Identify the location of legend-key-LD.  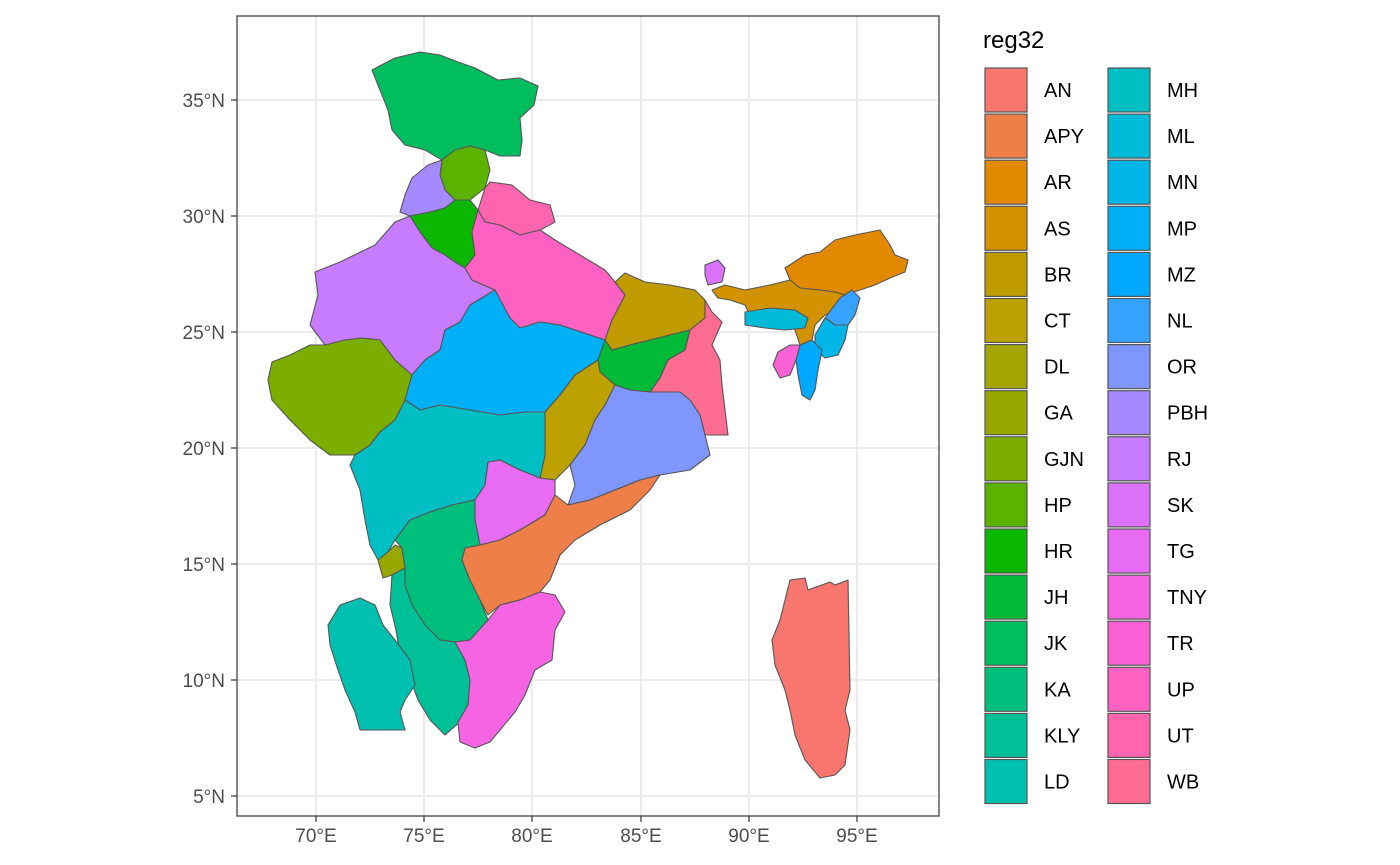
(1006, 781).